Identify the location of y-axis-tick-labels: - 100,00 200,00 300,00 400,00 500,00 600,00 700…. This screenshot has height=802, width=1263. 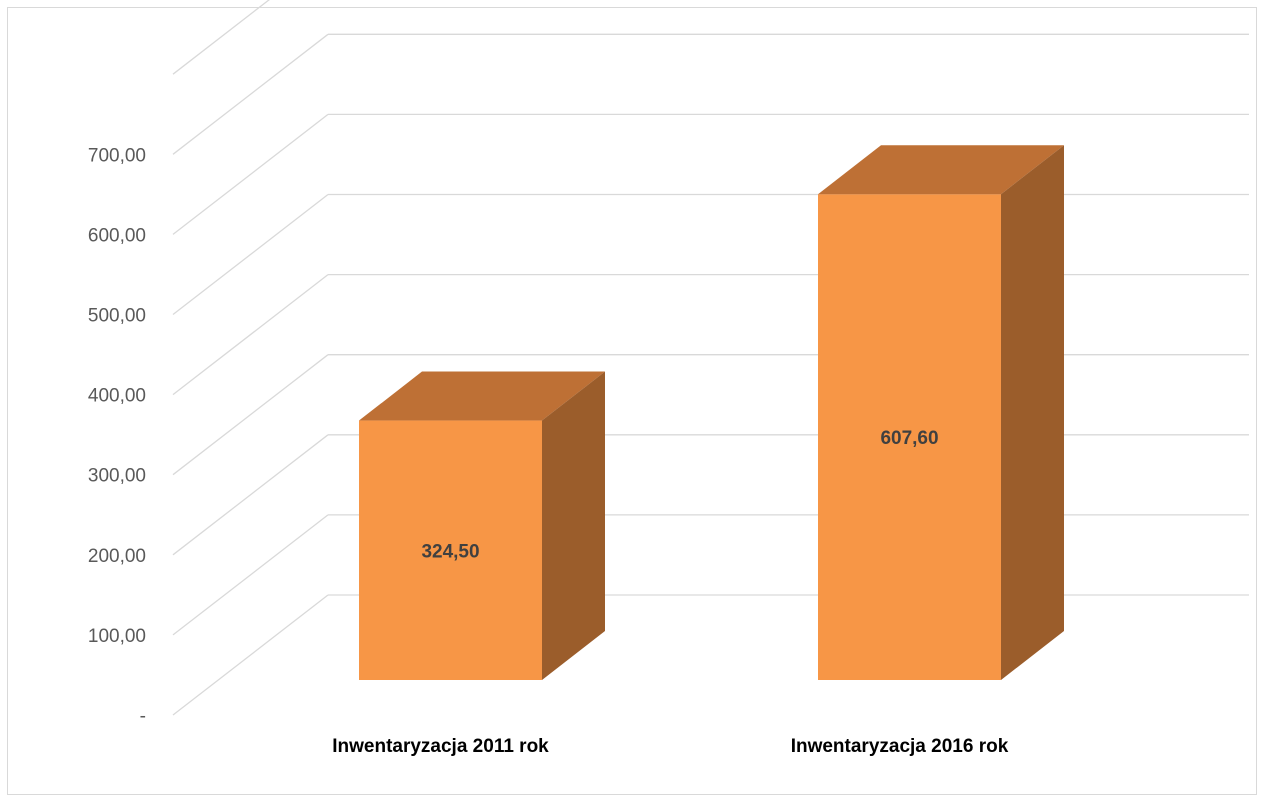
(117, 436).